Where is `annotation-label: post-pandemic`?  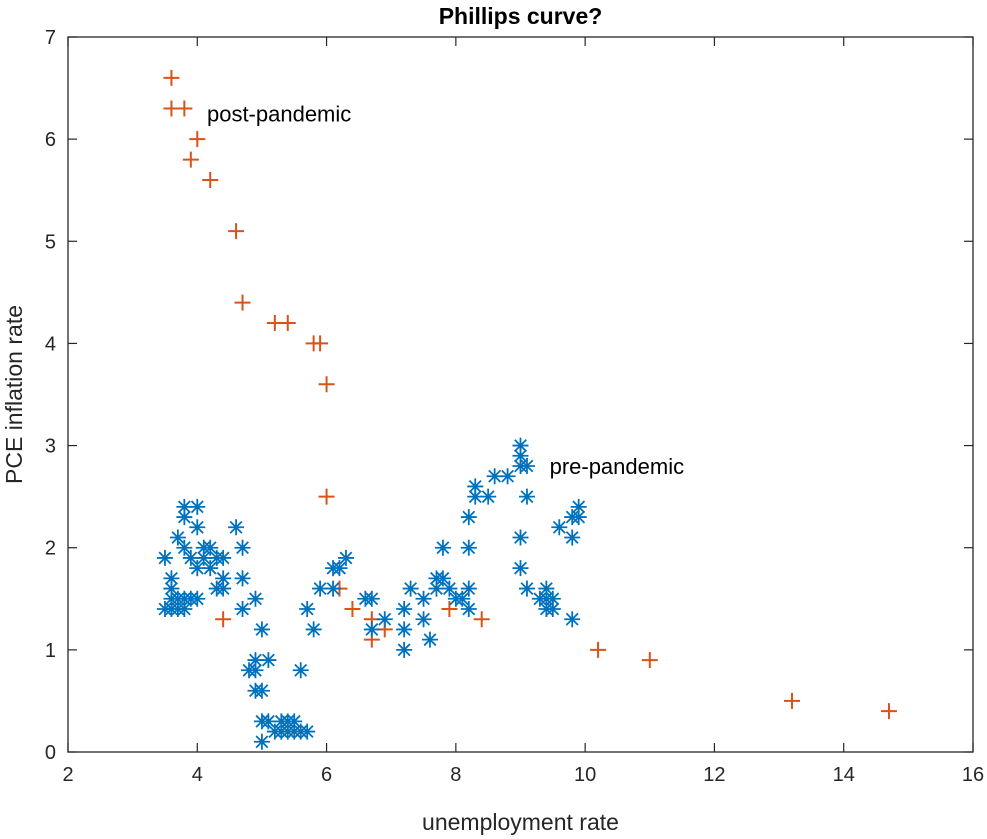
annotation-label: post-pandemic is located at coordinates (279, 114).